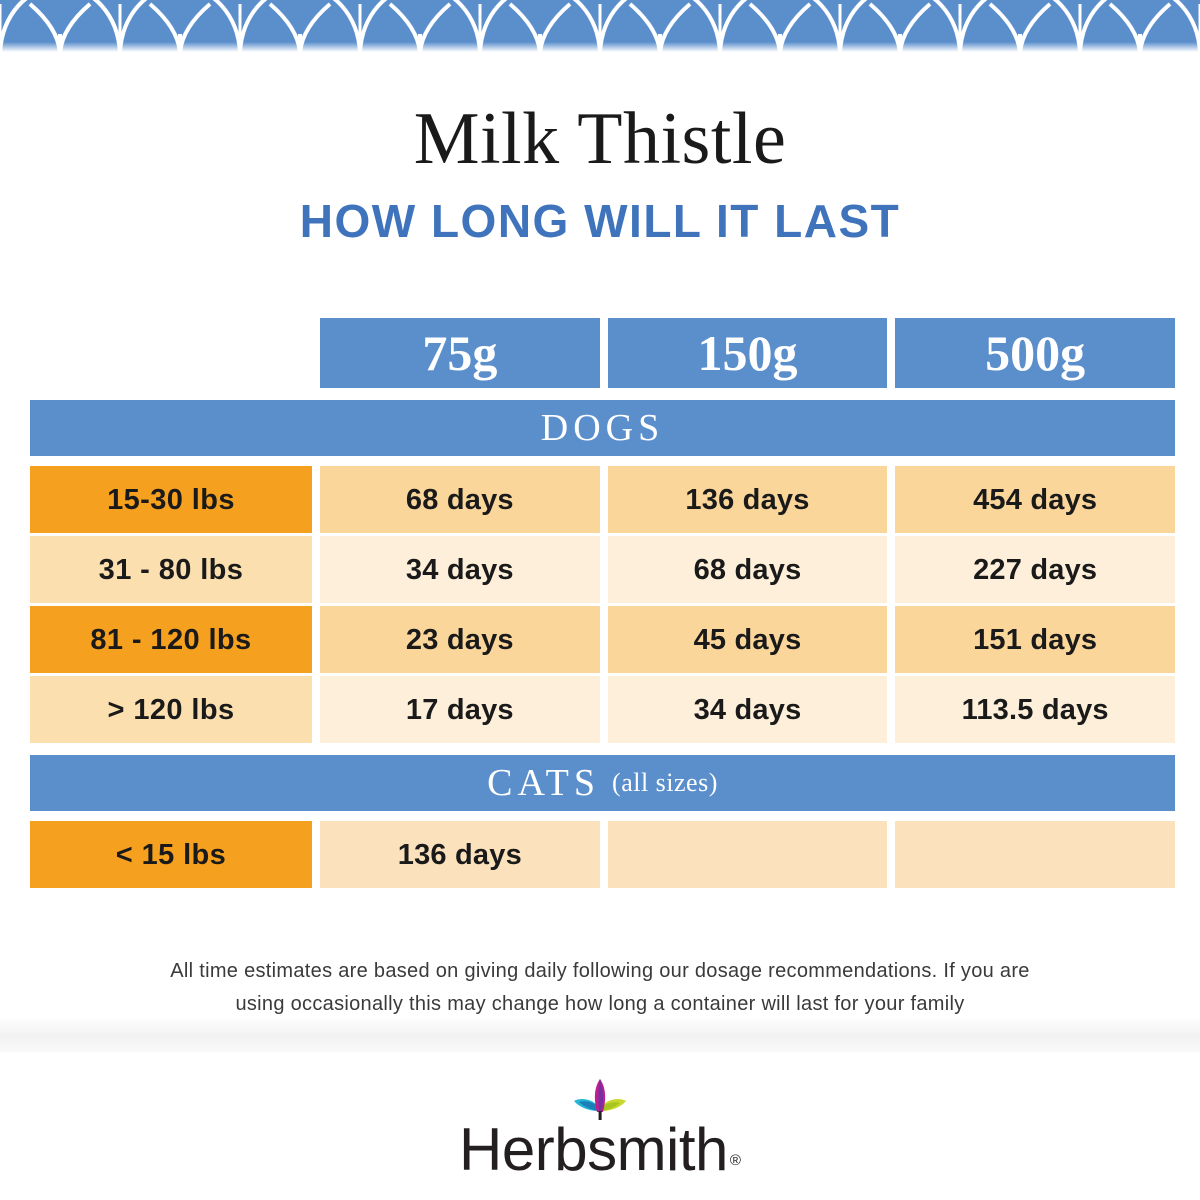  I want to click on table-header-row: 75g 150g 500g, so click(603, 353).